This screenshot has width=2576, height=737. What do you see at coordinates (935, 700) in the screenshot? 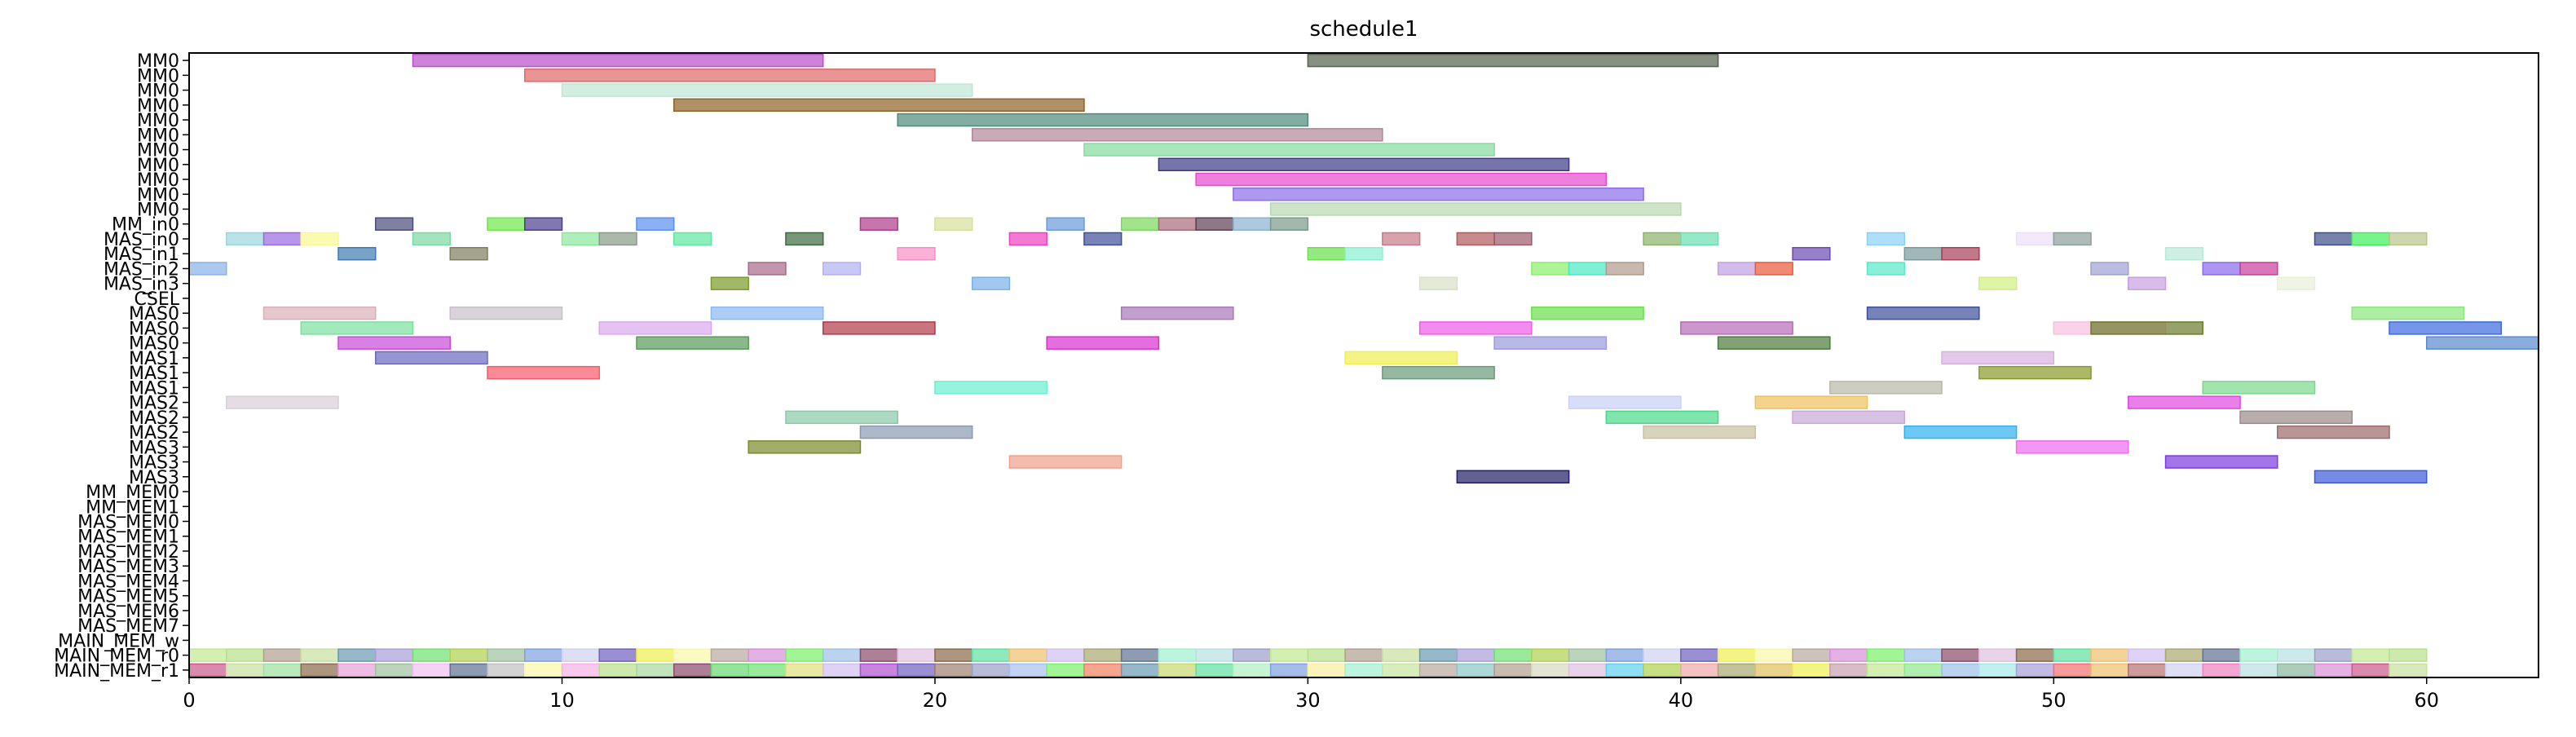
I see `x-tick-label: 20` at bounding box center [935, 700].